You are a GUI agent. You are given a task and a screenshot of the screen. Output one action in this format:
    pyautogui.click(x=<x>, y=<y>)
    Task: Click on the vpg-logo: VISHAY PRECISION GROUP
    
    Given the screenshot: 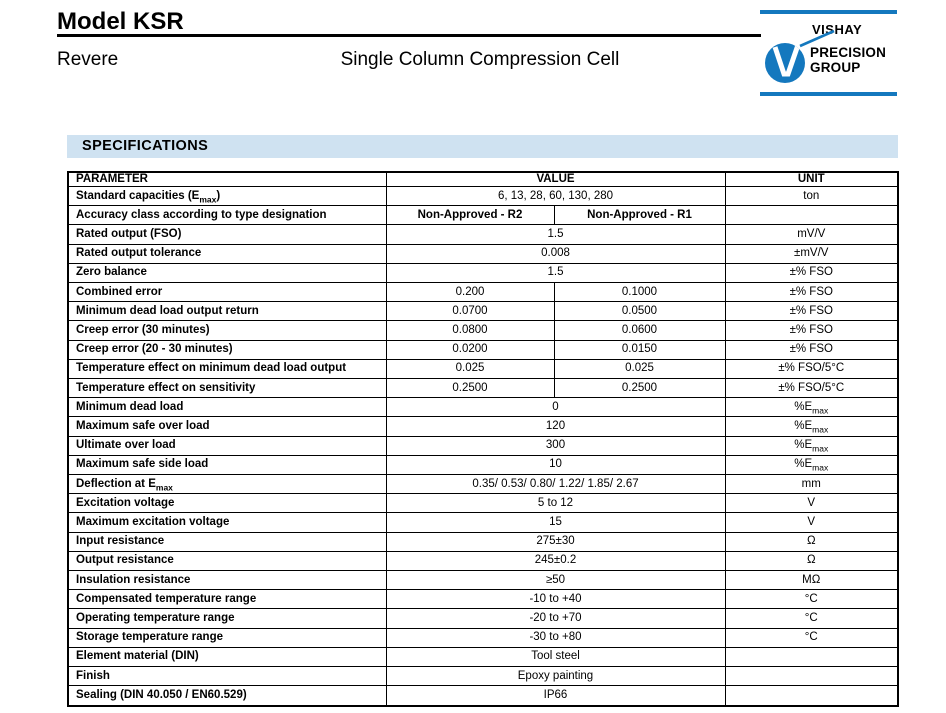 What is the action you would take?
    pyautogui.click(x=828, y=53)
    